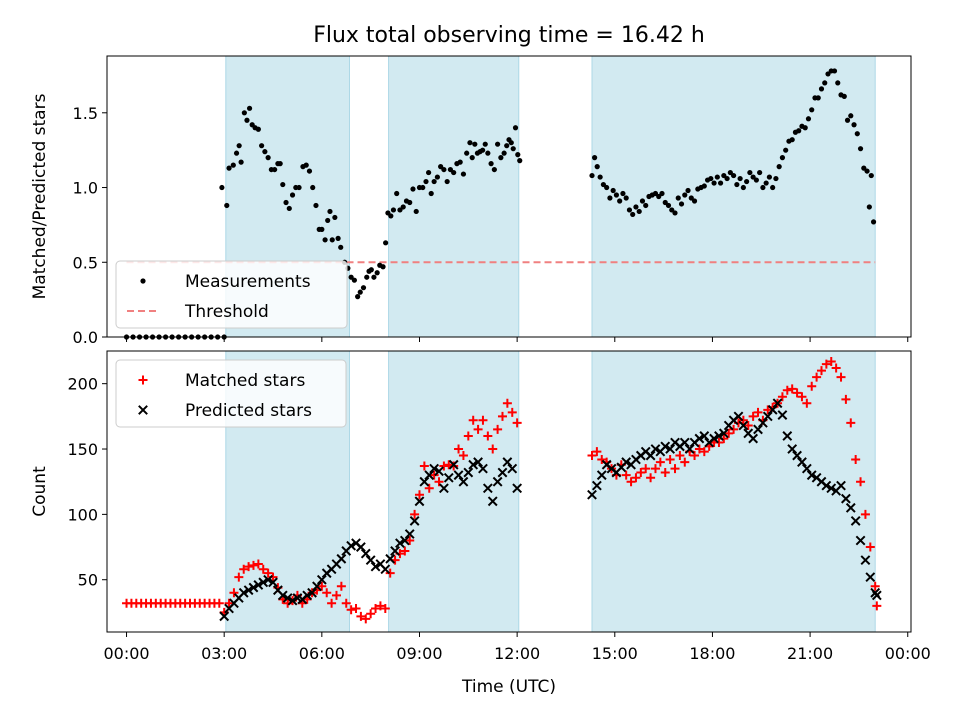 The width and height of the screenshot is (960, 720). I want to click on legend-box, so click(231, 393).